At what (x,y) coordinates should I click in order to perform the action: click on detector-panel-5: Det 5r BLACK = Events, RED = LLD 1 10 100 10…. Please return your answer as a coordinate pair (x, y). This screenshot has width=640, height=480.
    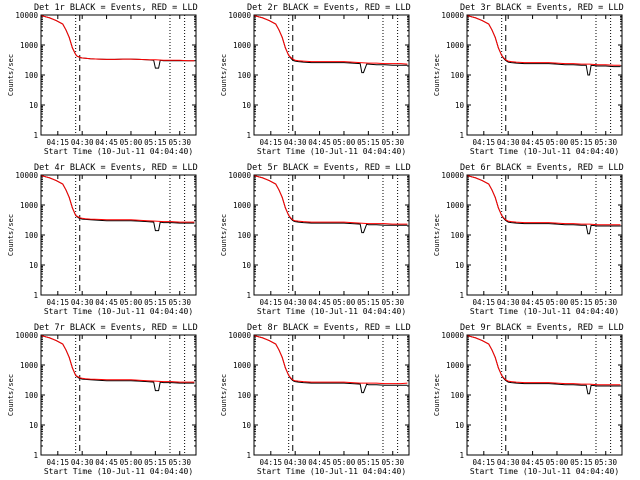
    Looking at the image, I should click on (315, 239).